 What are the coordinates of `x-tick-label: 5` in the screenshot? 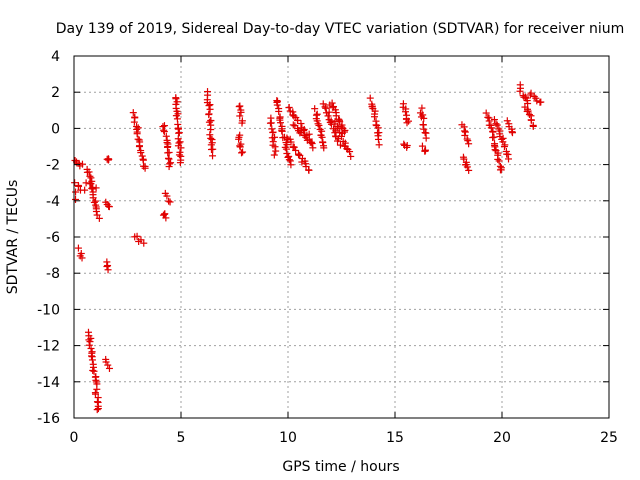 It's located at (181, 438).